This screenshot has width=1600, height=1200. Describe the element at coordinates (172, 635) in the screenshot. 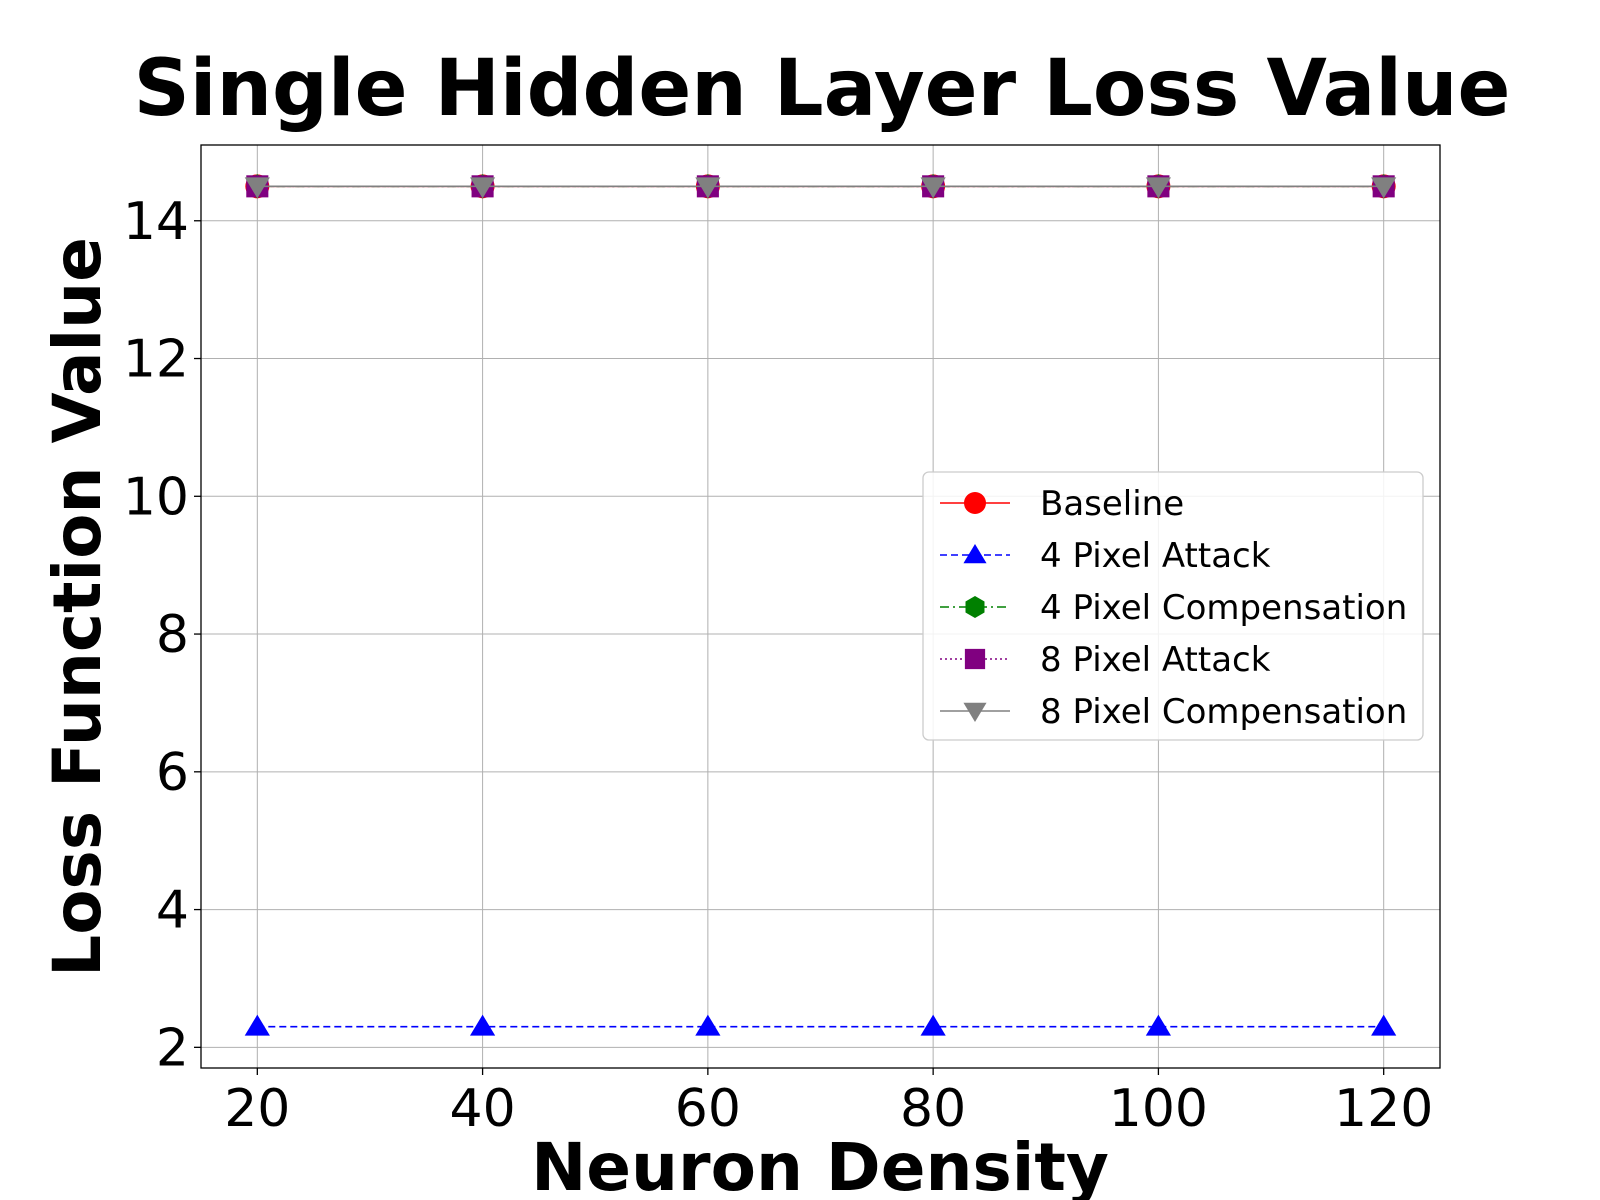

I see `y-tick-label: 8` at that location.